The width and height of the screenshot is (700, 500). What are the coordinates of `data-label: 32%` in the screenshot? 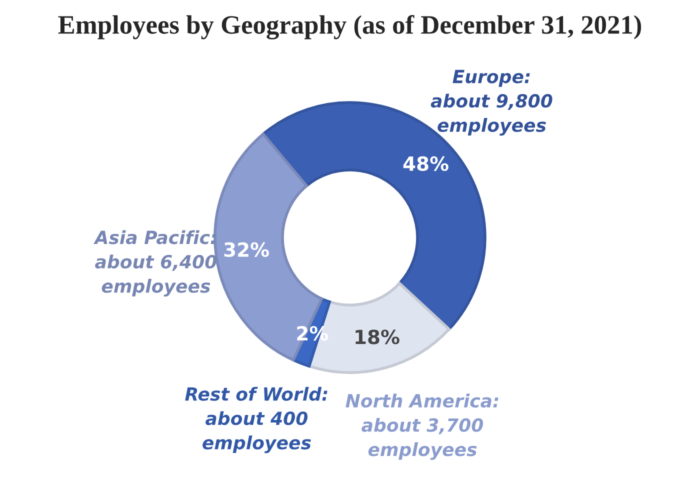 It's located at (246, 249).